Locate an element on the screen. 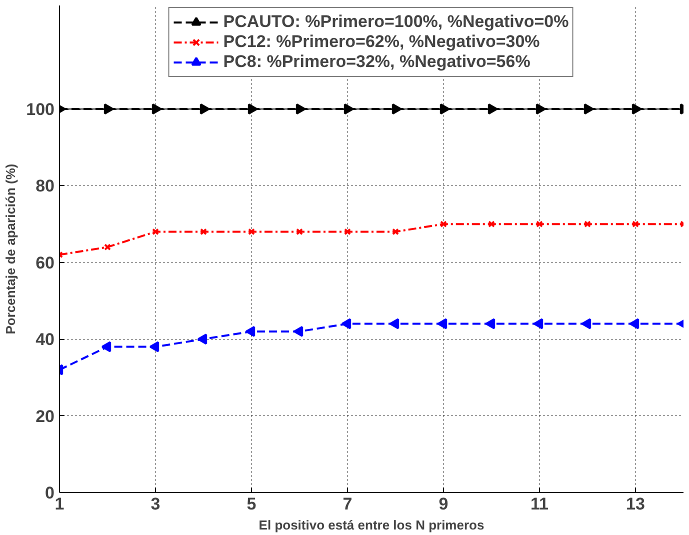 The image size is (689, 535). x-tick-label: 7 is located at coordinates (347, 504).